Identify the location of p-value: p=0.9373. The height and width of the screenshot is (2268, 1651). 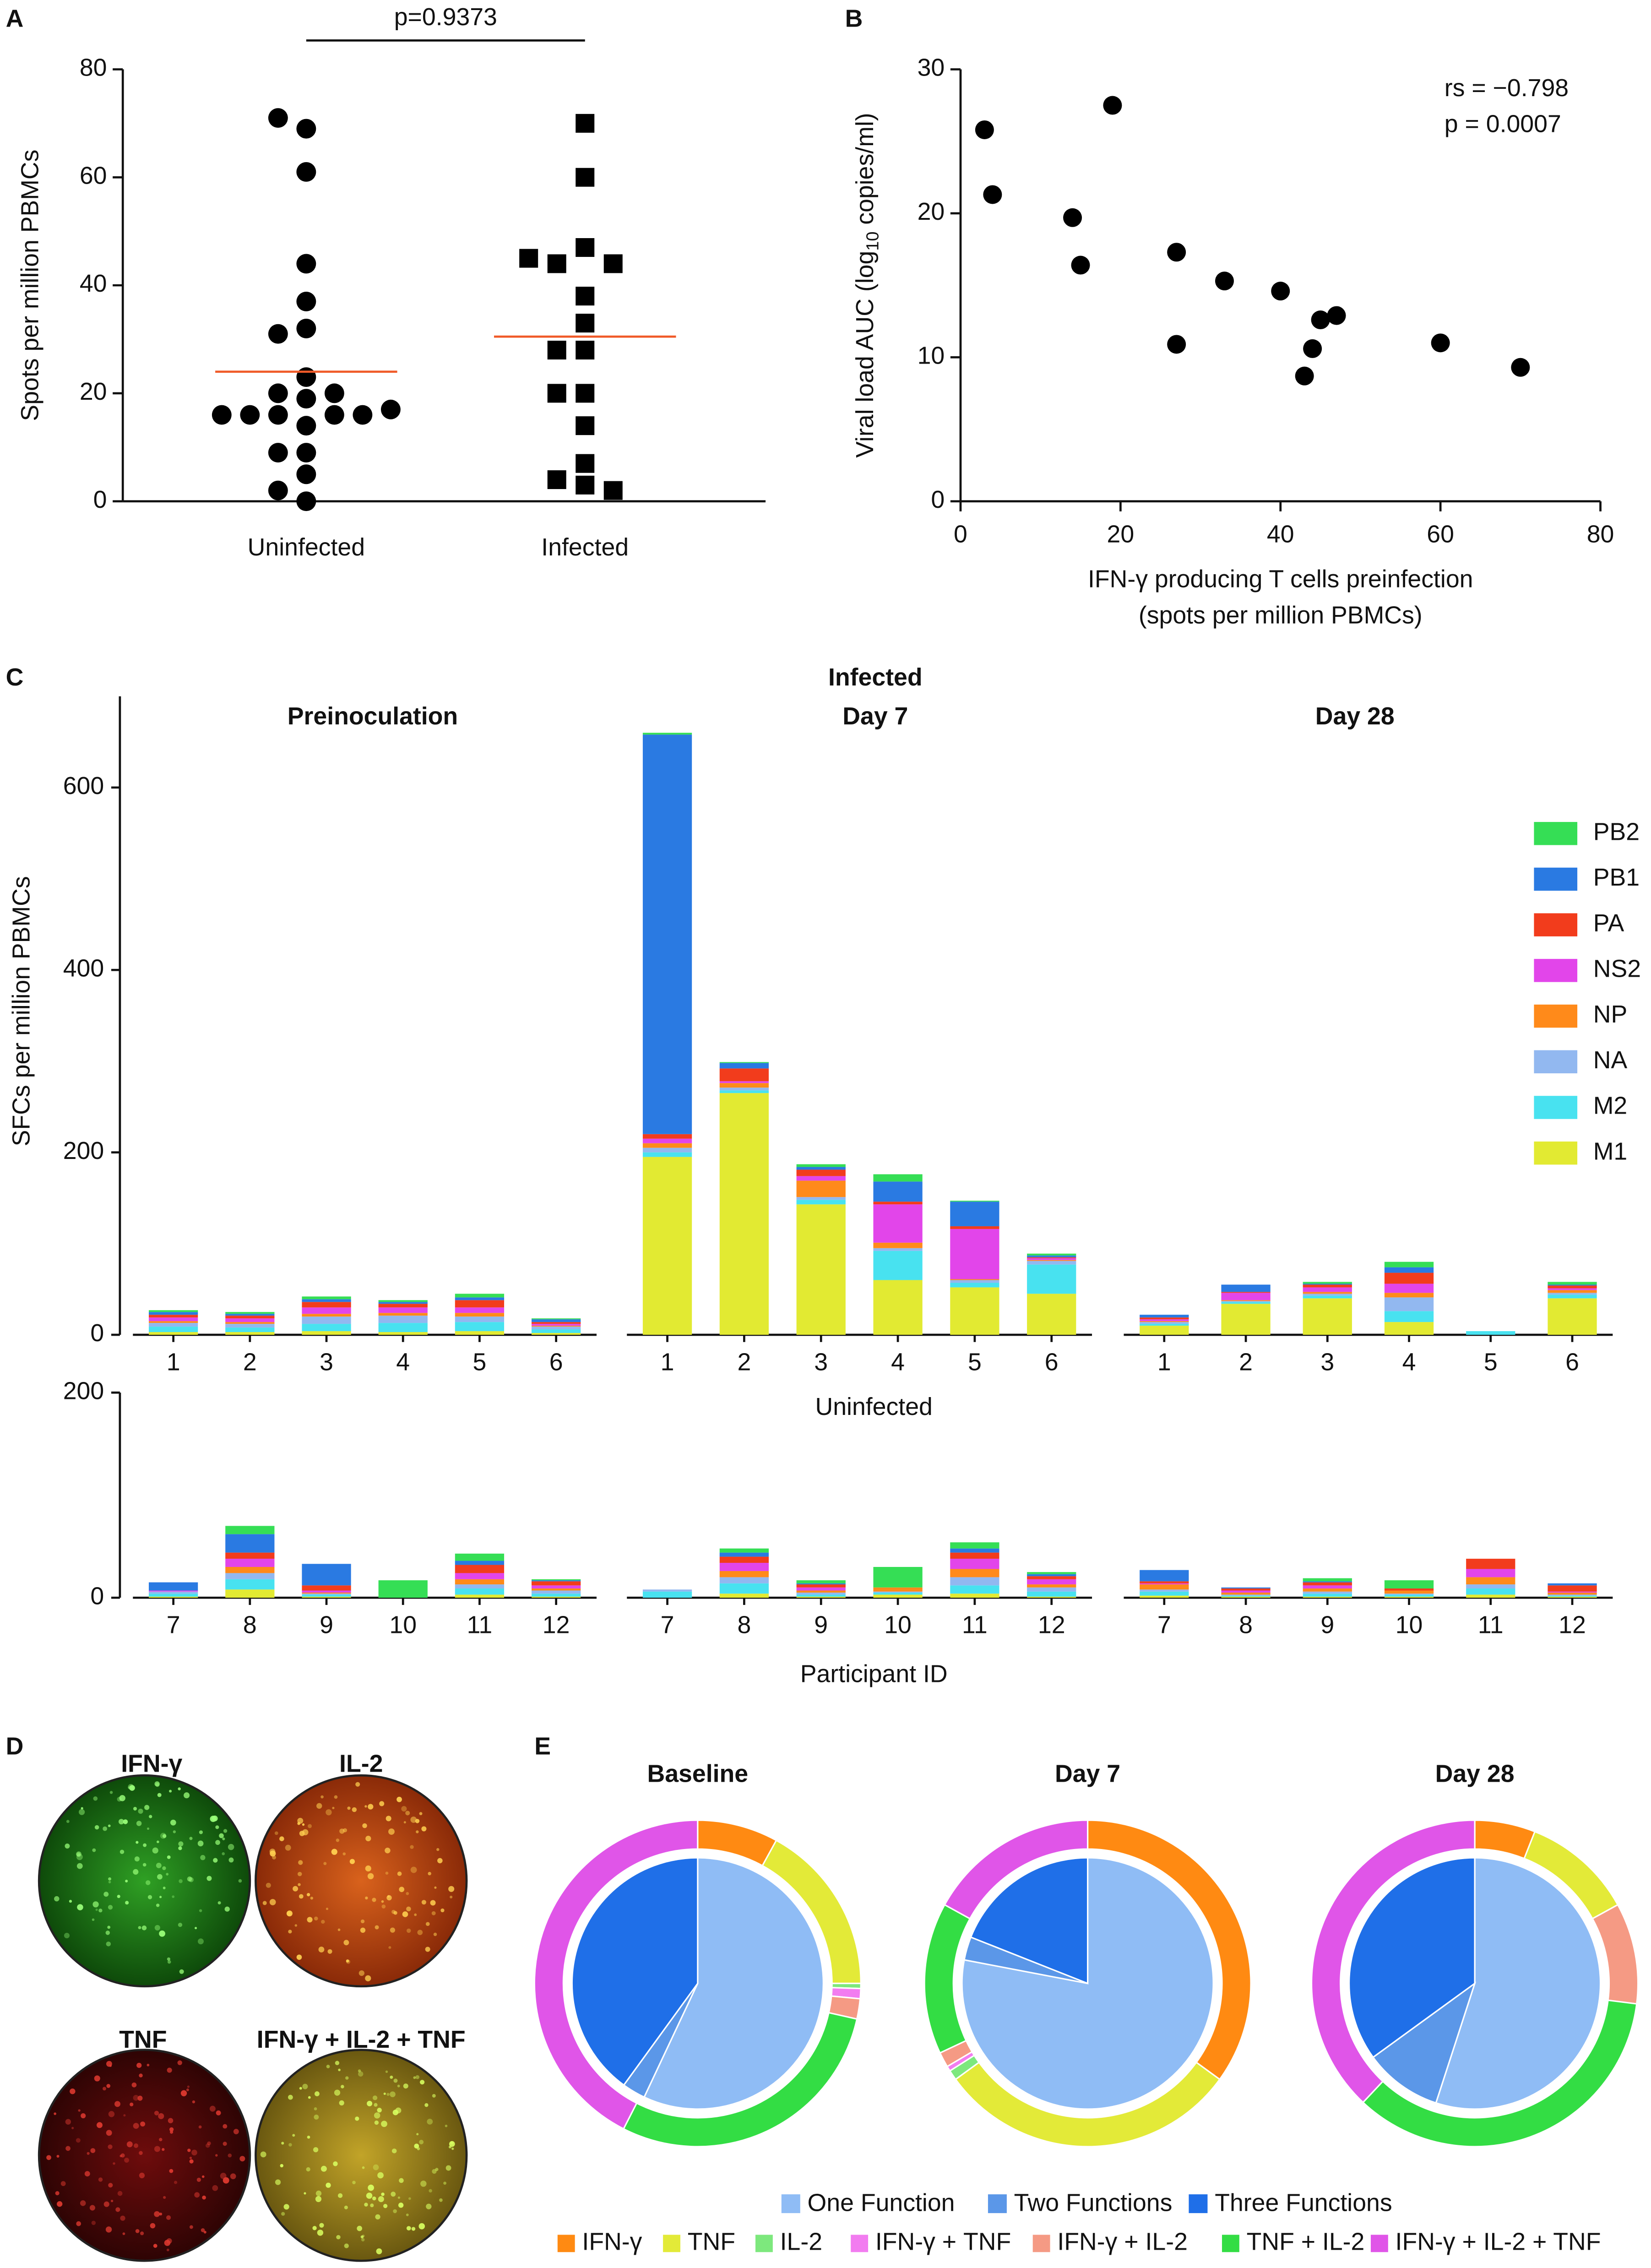
(445, 17).